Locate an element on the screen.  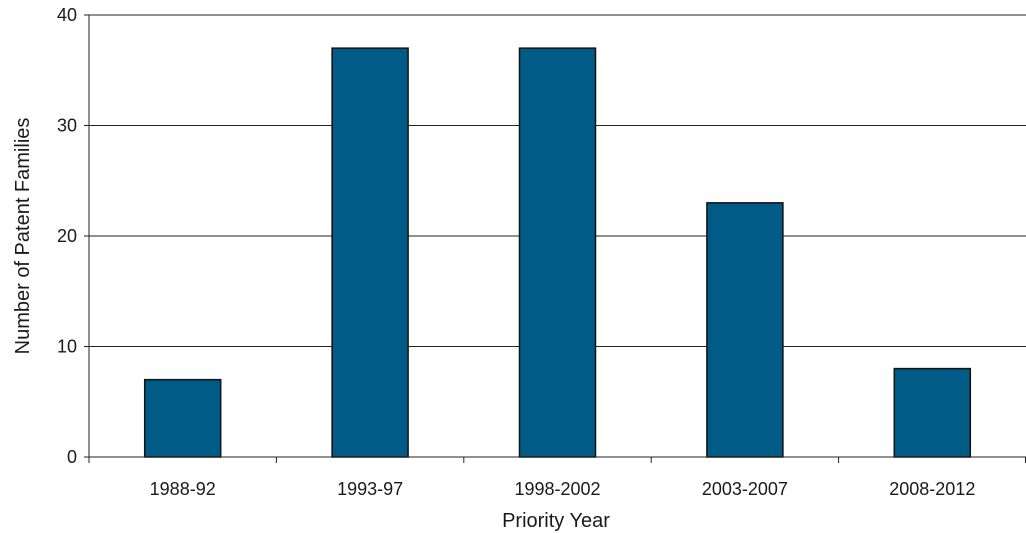
x-tick-label: 1998-2002 is located at coordinates (557, 489).